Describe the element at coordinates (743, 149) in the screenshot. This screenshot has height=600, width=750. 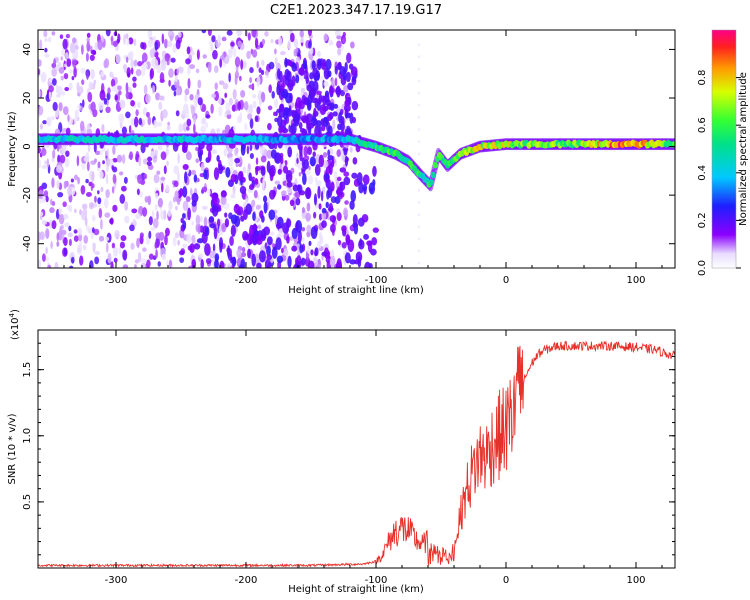
I see `colorbar-label: Normalized spectral amplitude` at that location.